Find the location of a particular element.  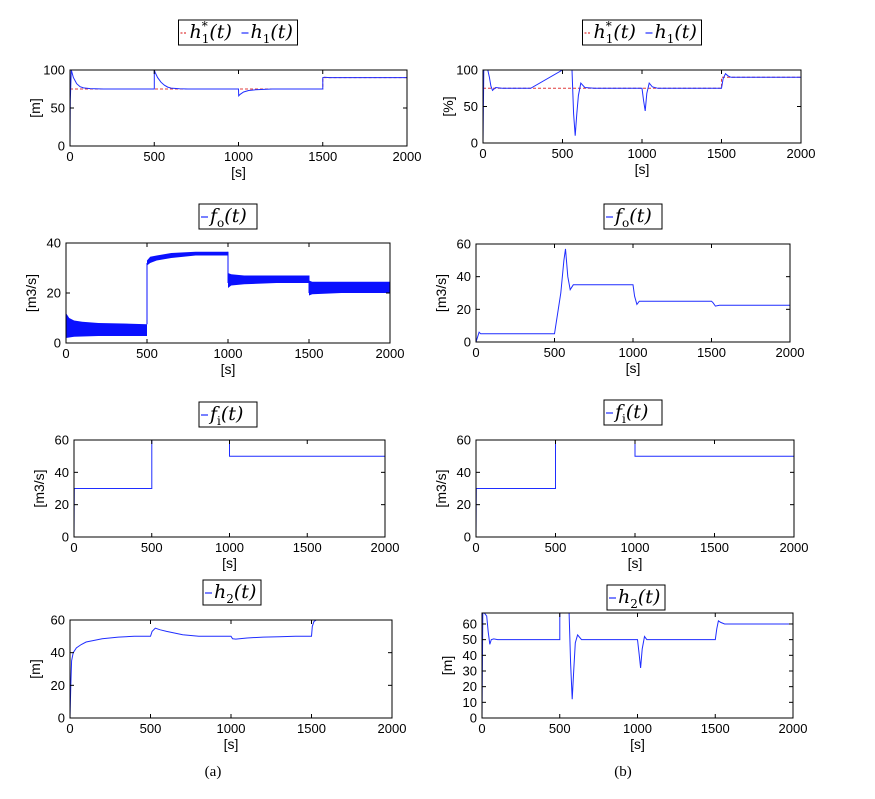

y-axis-label: [%] is located at coordinates (448, 106).